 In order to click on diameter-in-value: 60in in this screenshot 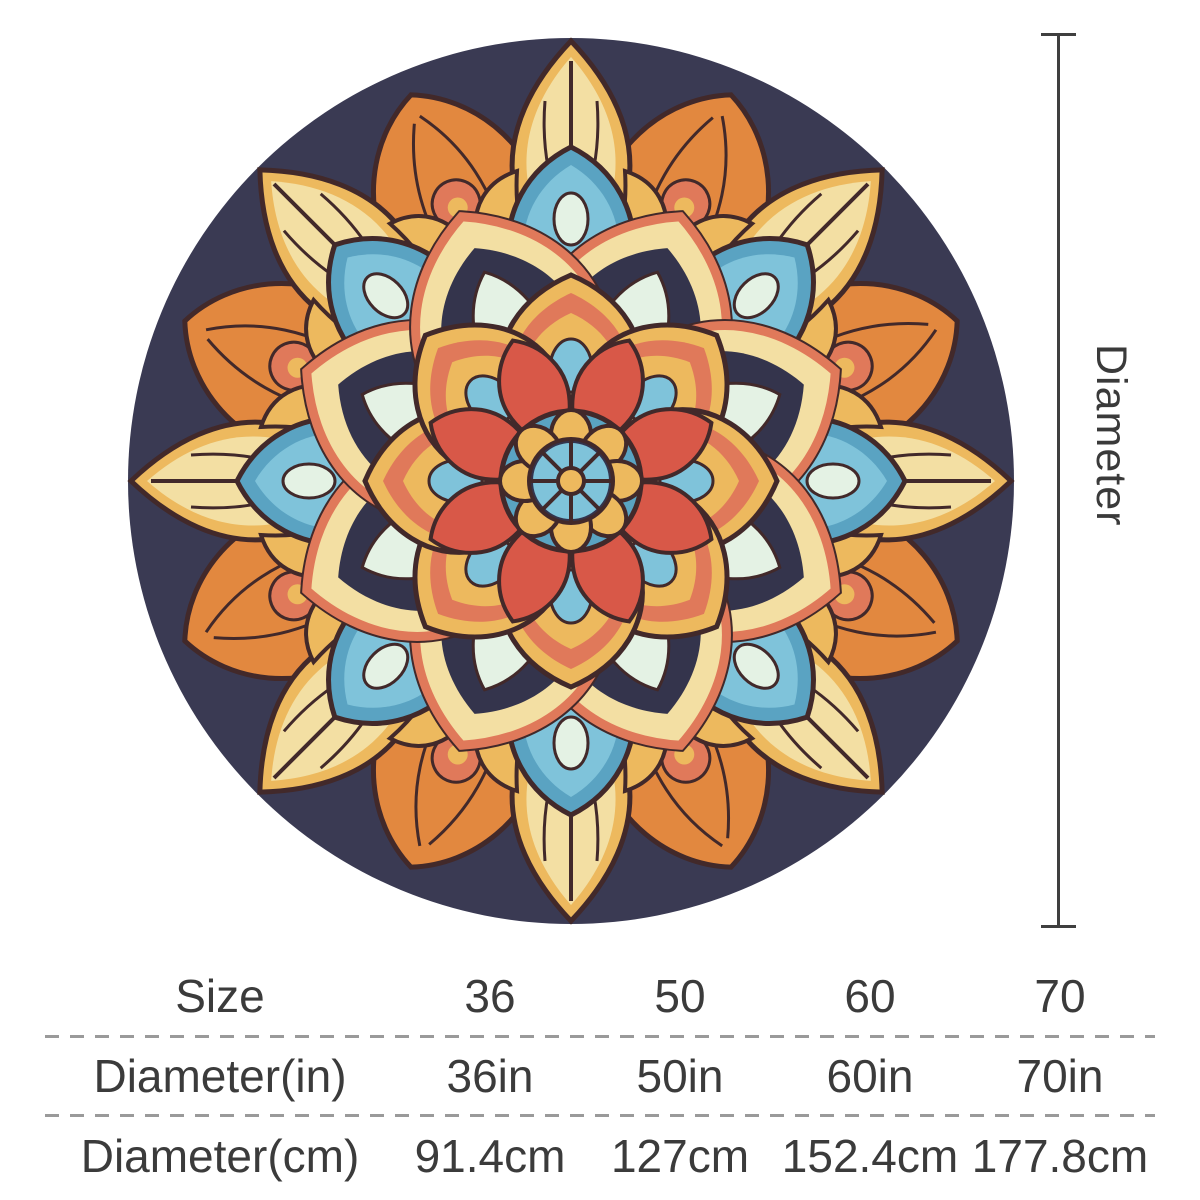, I will do `click(870, 1076)`.